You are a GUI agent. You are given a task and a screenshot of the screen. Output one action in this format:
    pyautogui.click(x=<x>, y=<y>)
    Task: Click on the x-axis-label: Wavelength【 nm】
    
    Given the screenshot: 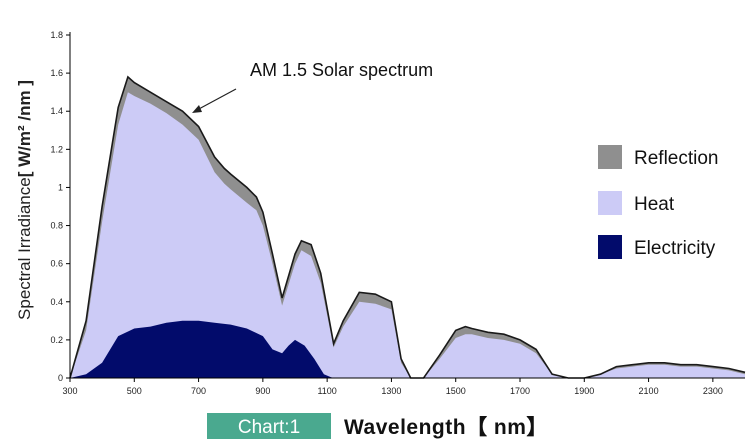 What is the action you would take?
    pyautogui.click(x=446, y=427)
    